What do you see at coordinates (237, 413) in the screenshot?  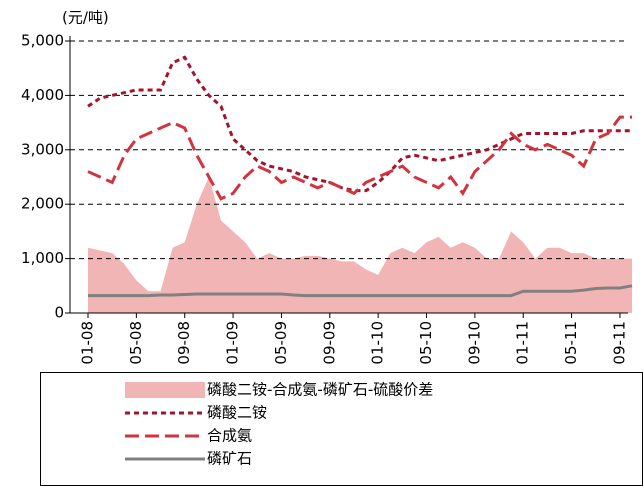 I see `legend-label: 磷酸二铵` at bounding box center [237, 413].